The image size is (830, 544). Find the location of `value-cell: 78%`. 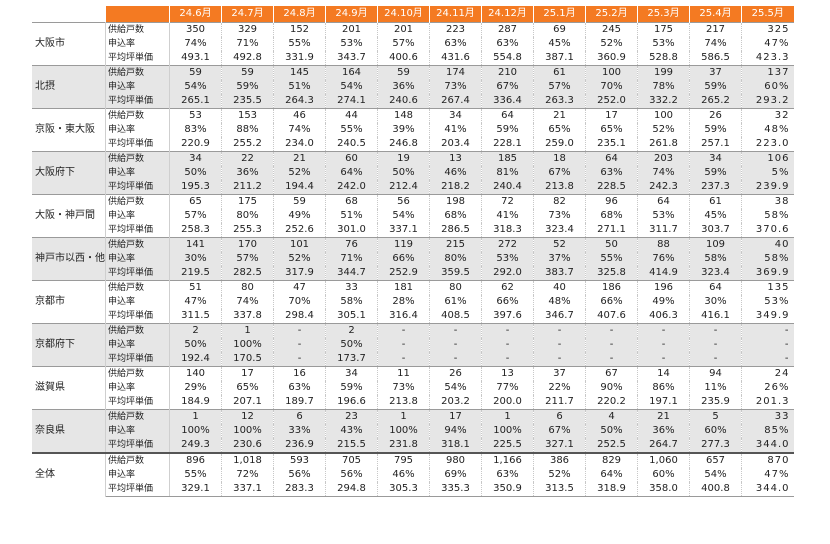

value-cell: 78% is located at coordinates (663, 87).